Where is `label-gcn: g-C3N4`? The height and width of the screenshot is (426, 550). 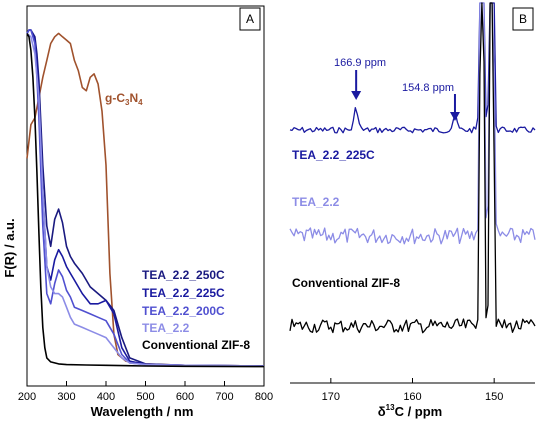 label-gcn: g-C3N4 is located at coordinates (124, 99).